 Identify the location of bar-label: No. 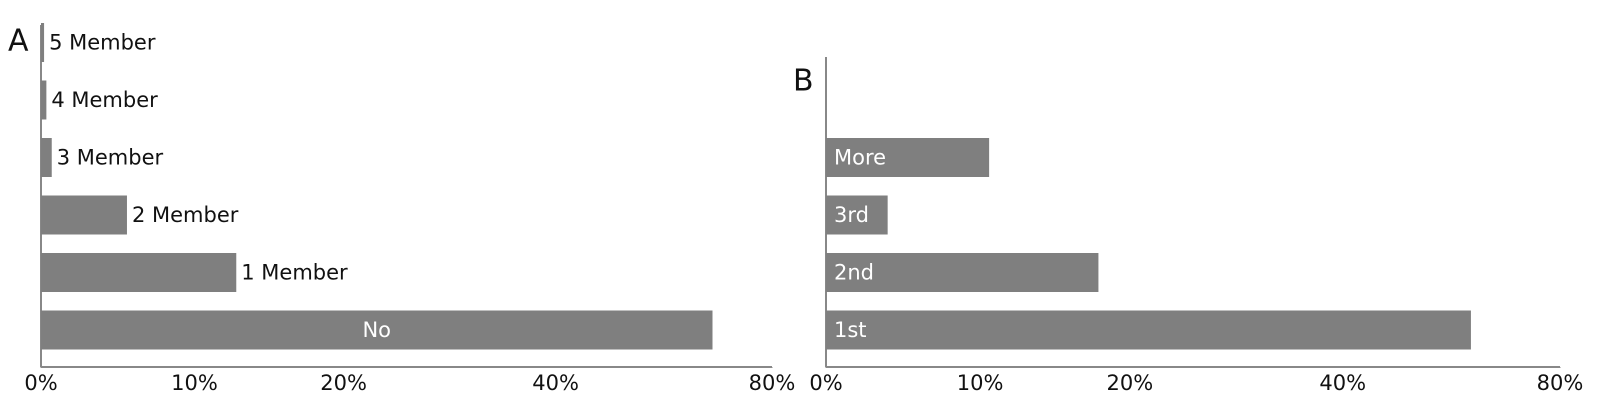
(376, 330).